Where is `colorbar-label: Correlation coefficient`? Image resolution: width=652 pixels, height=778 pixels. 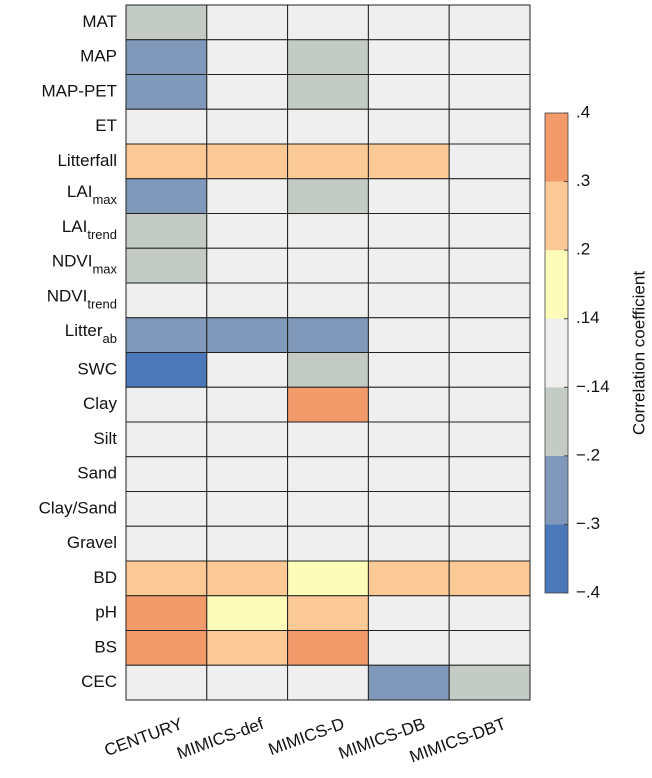
colorbar-label: Correlation coefficient is located at coordinates (638, 353).